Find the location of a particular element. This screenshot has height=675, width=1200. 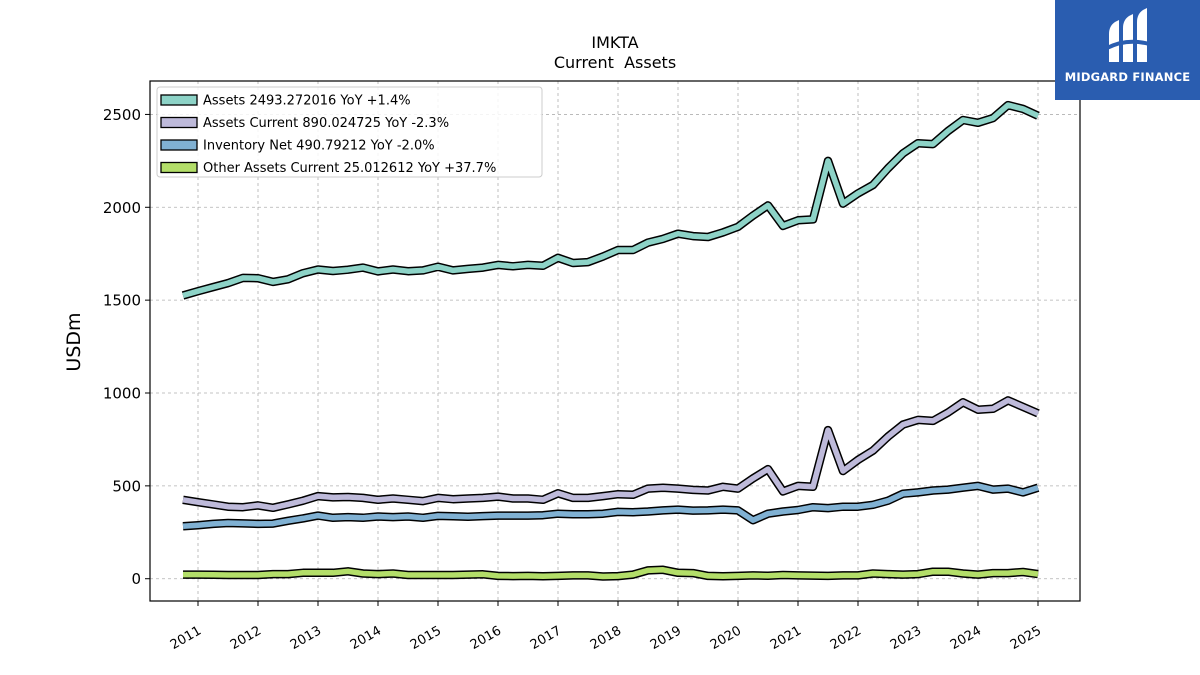

x-tick-label: 2019 is located at coordinates (666, 638).